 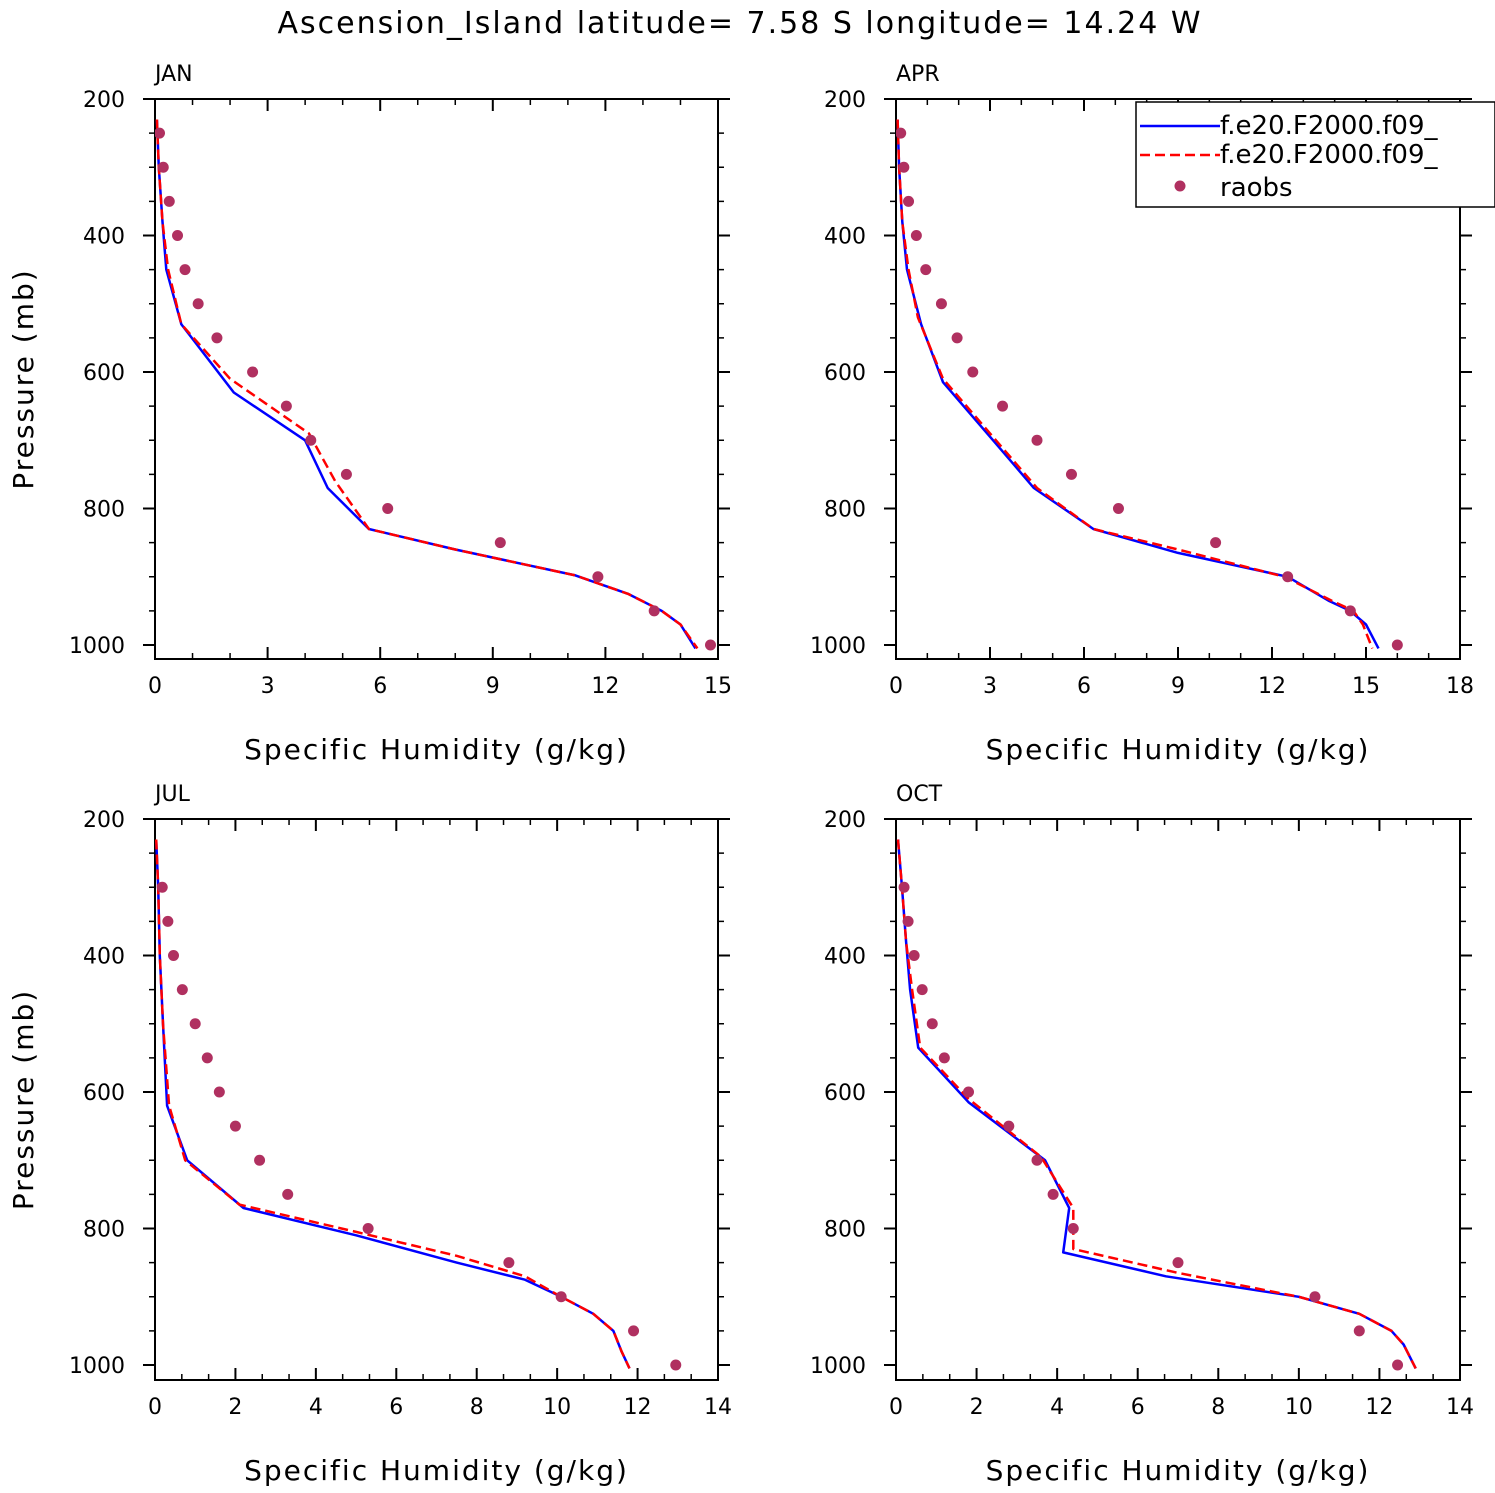 I want to click on panel-title: JAN, so click(x=173, y=74).